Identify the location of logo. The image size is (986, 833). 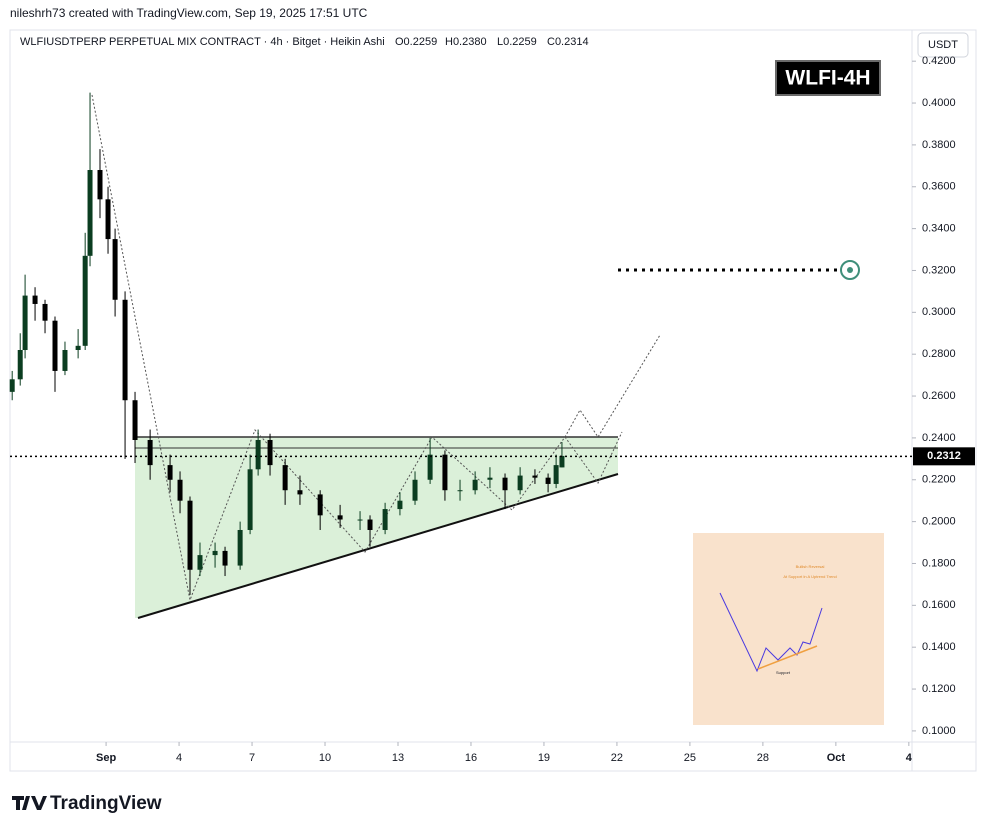
(29, 803).